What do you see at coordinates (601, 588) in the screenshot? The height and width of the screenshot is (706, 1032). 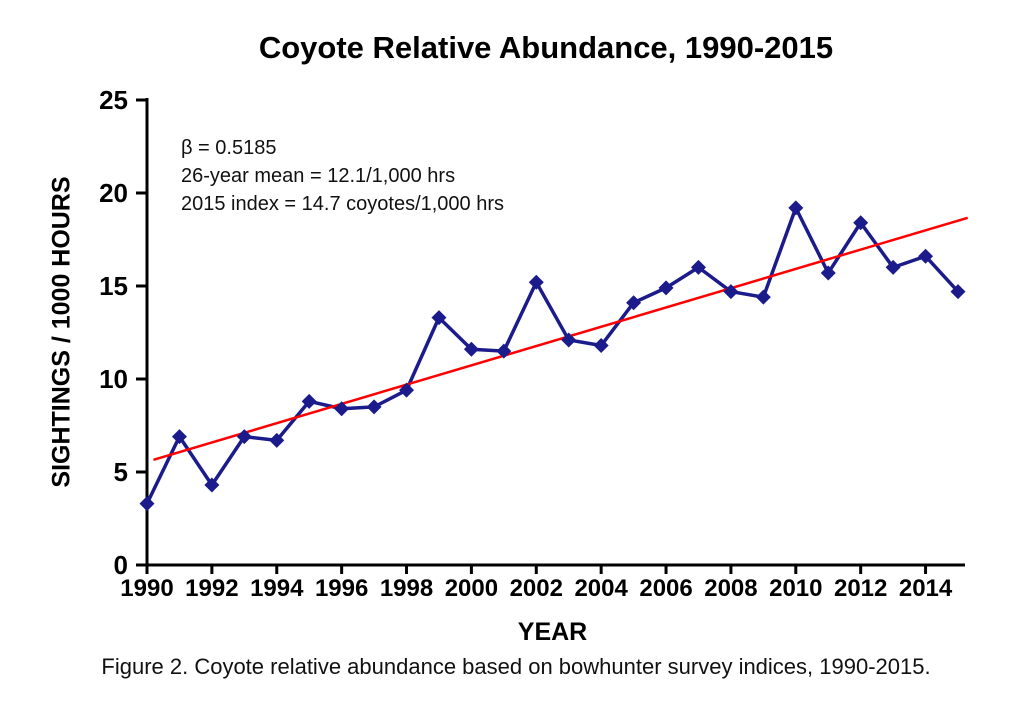 I see `svg-text: 2004` at bounding box center [601, 588].